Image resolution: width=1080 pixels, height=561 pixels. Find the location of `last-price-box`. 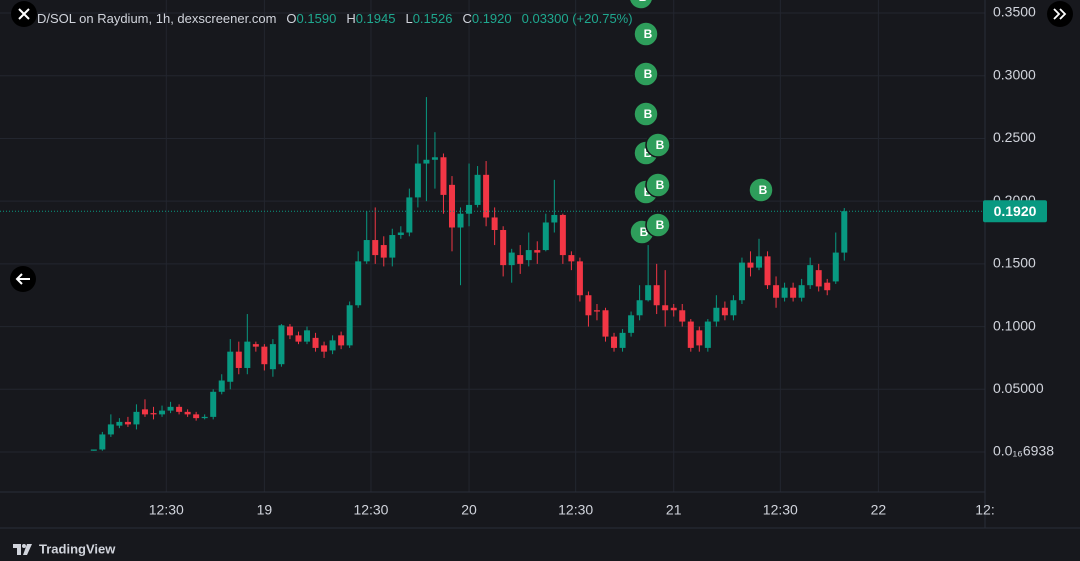

last-price-box is located at coordinates (1015, 211).